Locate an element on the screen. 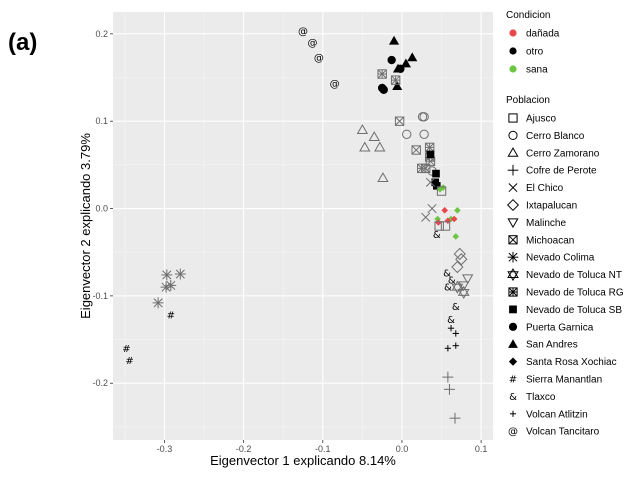 Image resolution: width=644 pixels, height=485 pixels. legend-population-label: Nevado Colima is located at coordinates (560, 258).